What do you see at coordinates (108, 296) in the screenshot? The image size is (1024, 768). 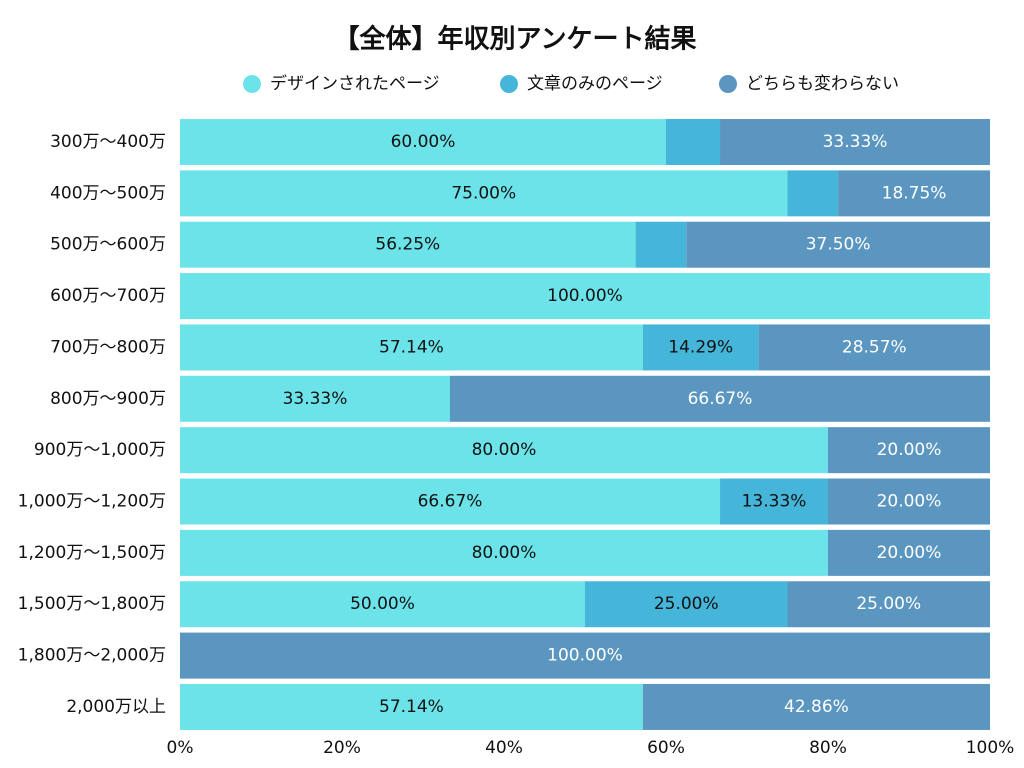 I see `y-tick-label: 600万〜700万` at bounding box center [108, 296].